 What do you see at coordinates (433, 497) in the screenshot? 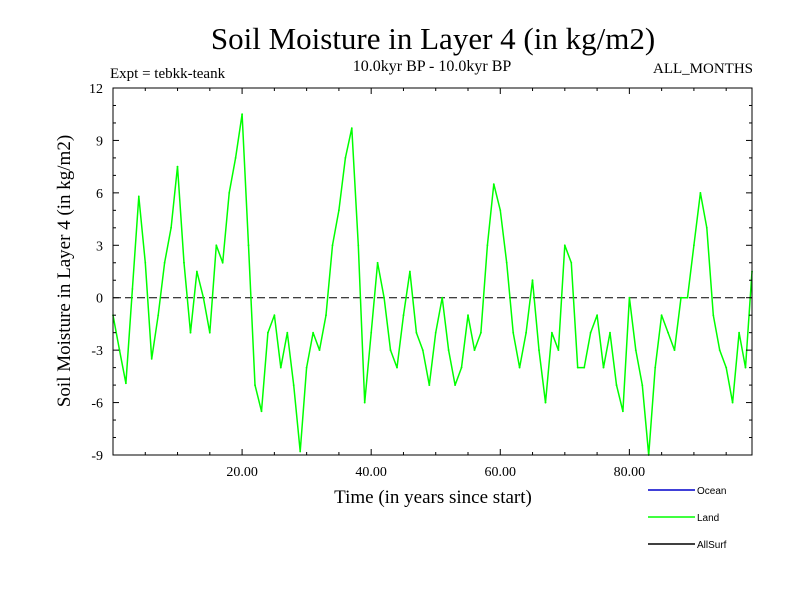
I see `x-axis-label: Time (in years since start)` at bounding box center [433, 497].